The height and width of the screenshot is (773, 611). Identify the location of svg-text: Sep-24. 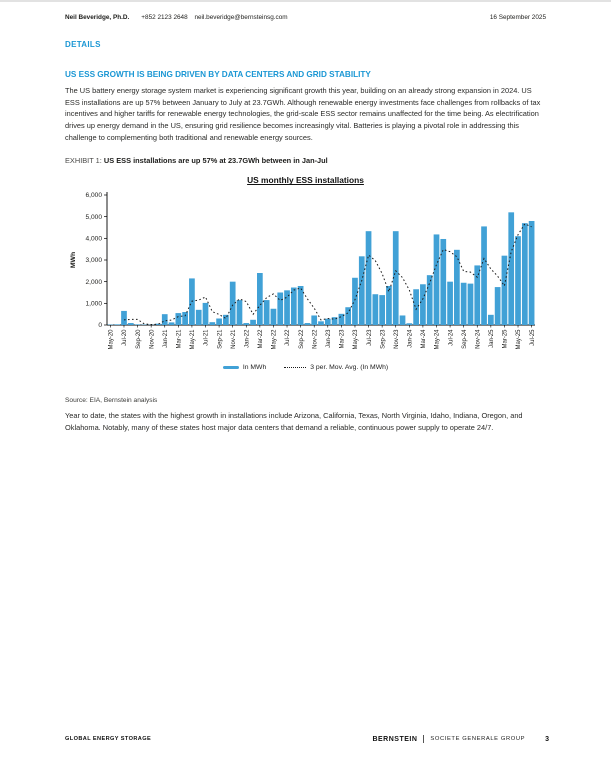
(464, 339).